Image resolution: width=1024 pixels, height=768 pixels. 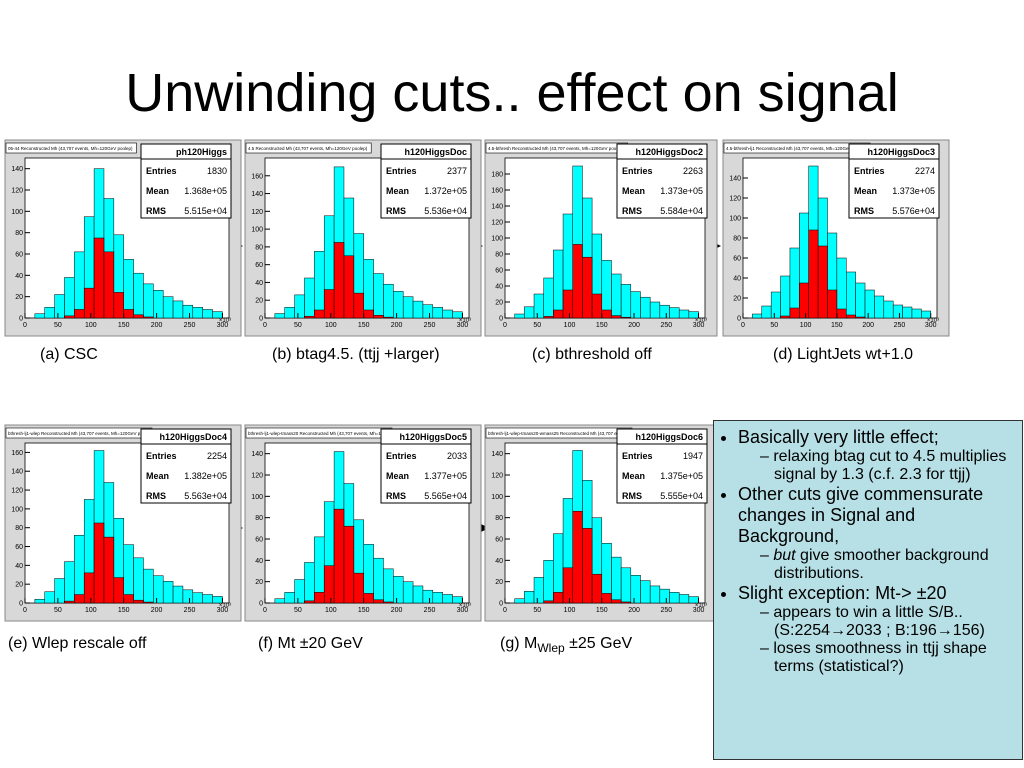 What do you see at coordinates (519, 643) in the screenshot?
I see `caption-text: (g) M` at bounding box center [519, 643].